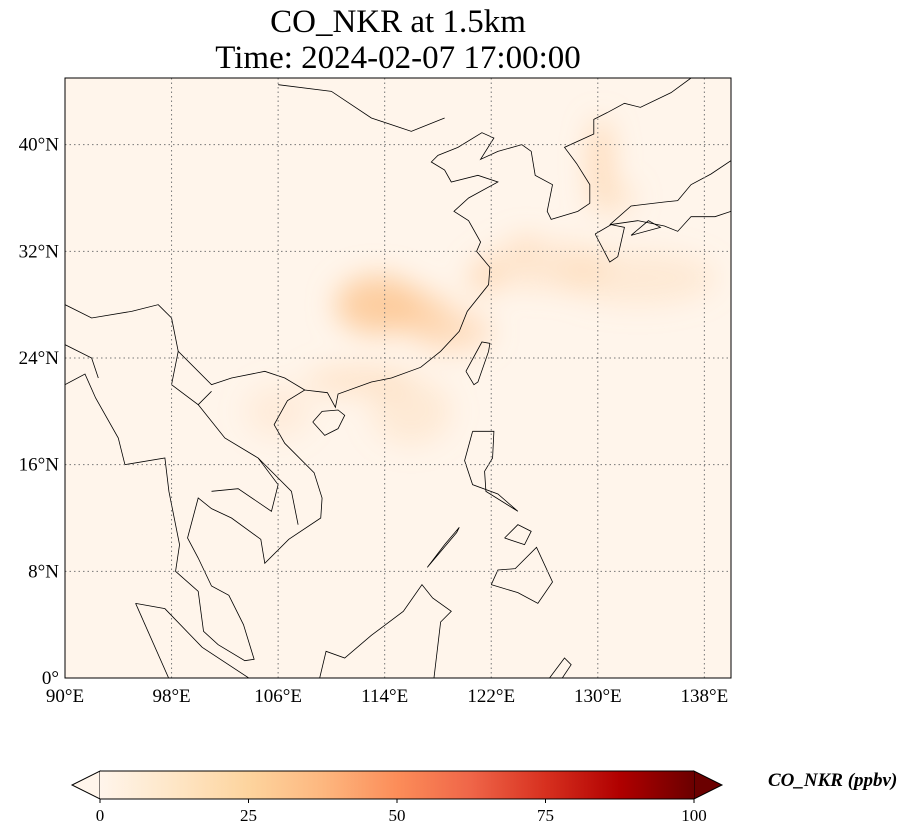 This screenshot has height=836, width=920. Describe the element at coordinates (65, 696) in the screenshot. I see `x-tick-label: 90°E` at that location.